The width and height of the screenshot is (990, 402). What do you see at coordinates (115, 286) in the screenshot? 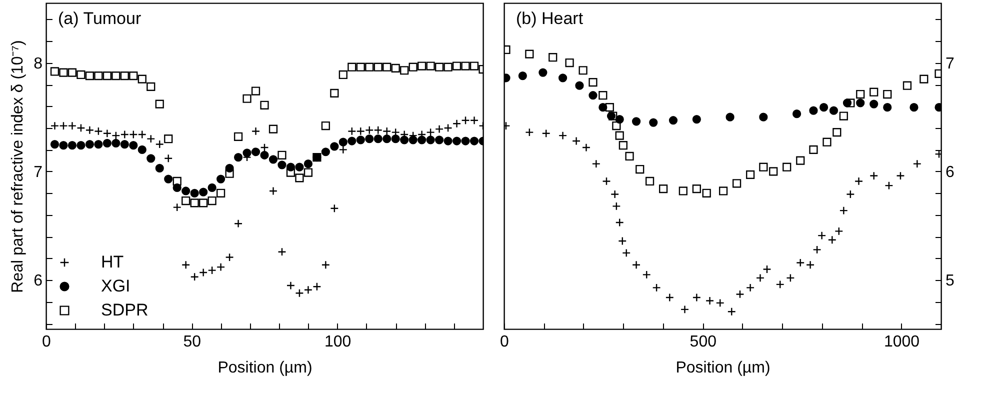
I see `legend-label: XGI` at bounding box center [115, 286].